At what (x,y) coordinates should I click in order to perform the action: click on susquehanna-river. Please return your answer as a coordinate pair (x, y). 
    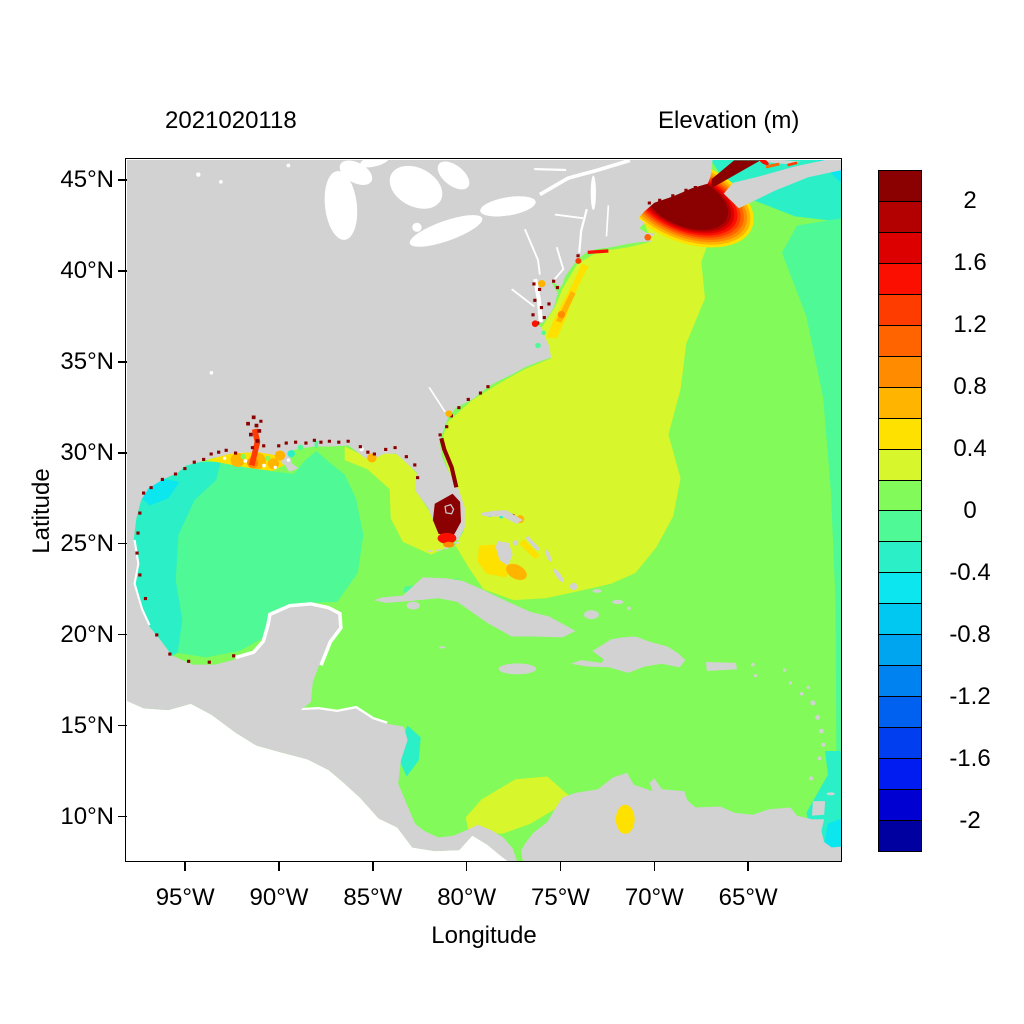
    Looking at the image, I should click on (532, 251).